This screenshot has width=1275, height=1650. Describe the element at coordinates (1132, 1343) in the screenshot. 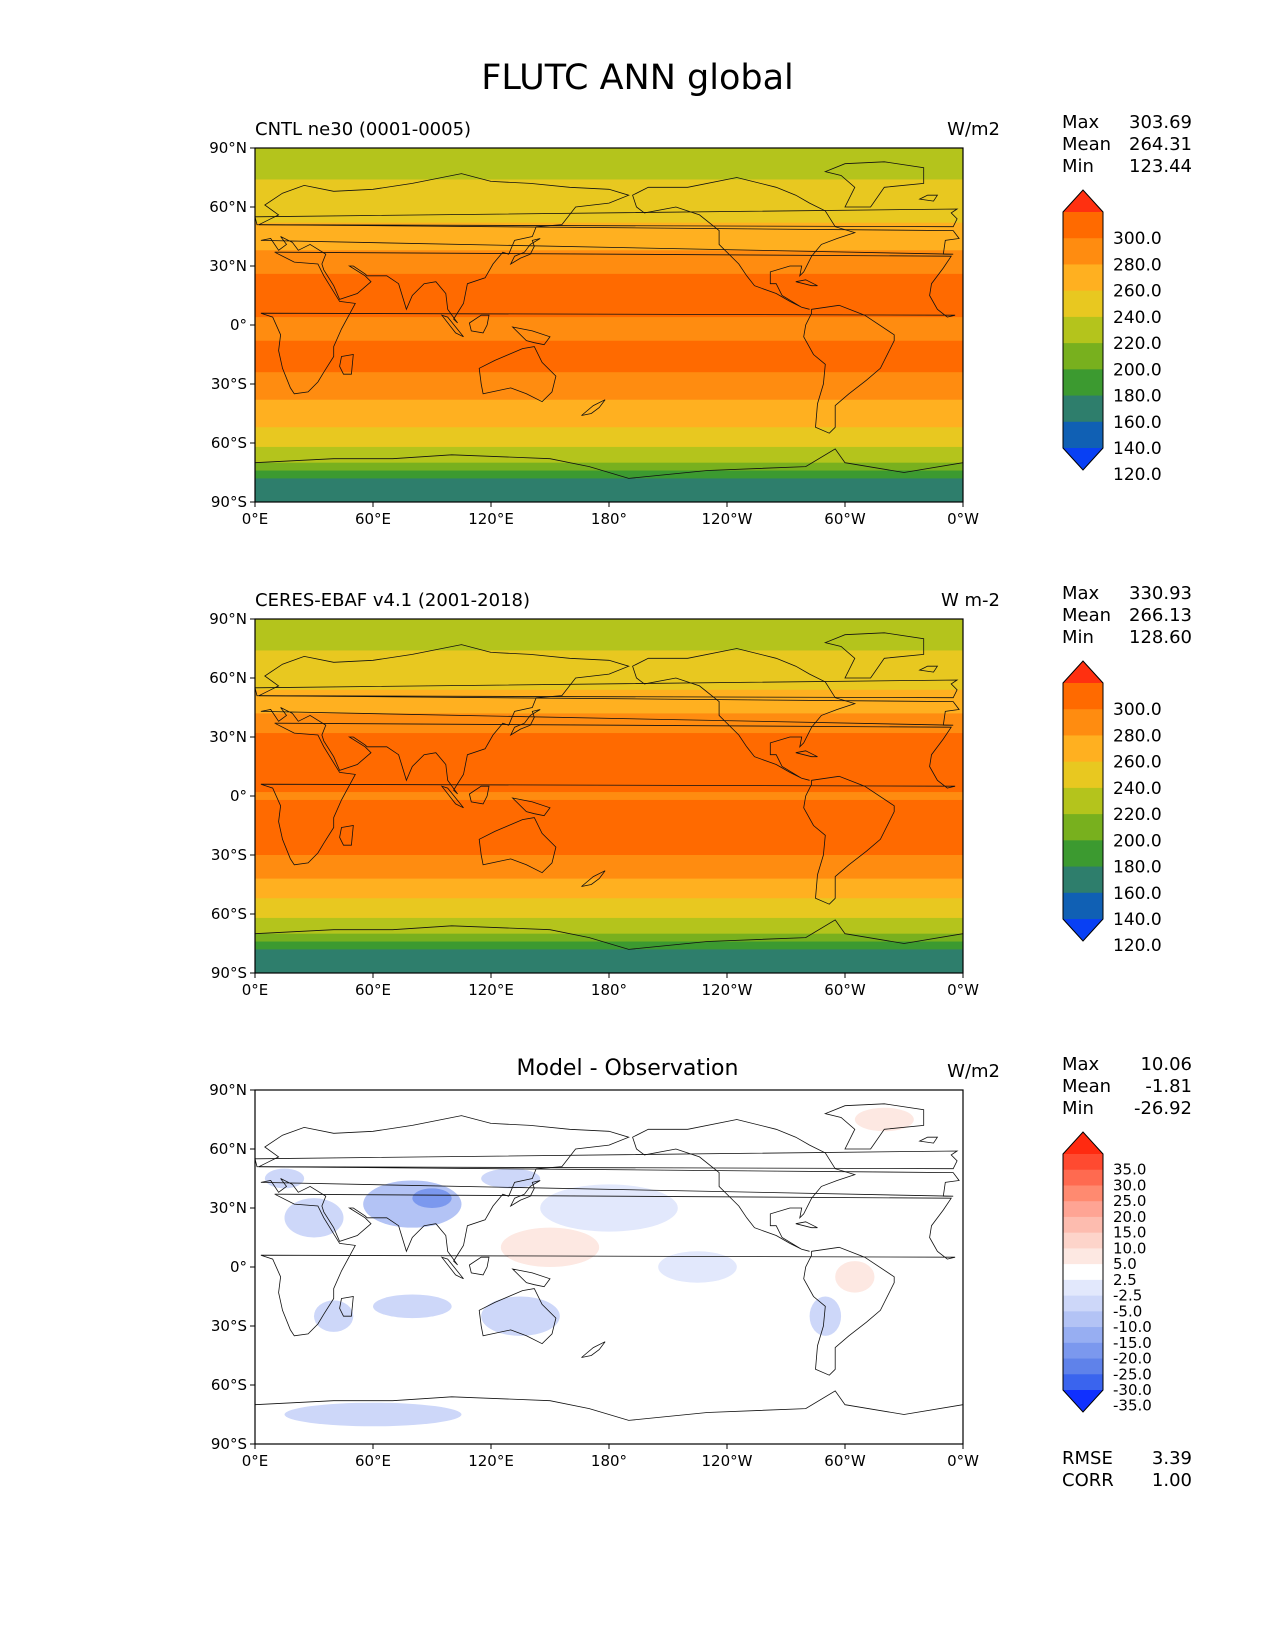

I see `colorbar-tick-label: -15.0` at that location.